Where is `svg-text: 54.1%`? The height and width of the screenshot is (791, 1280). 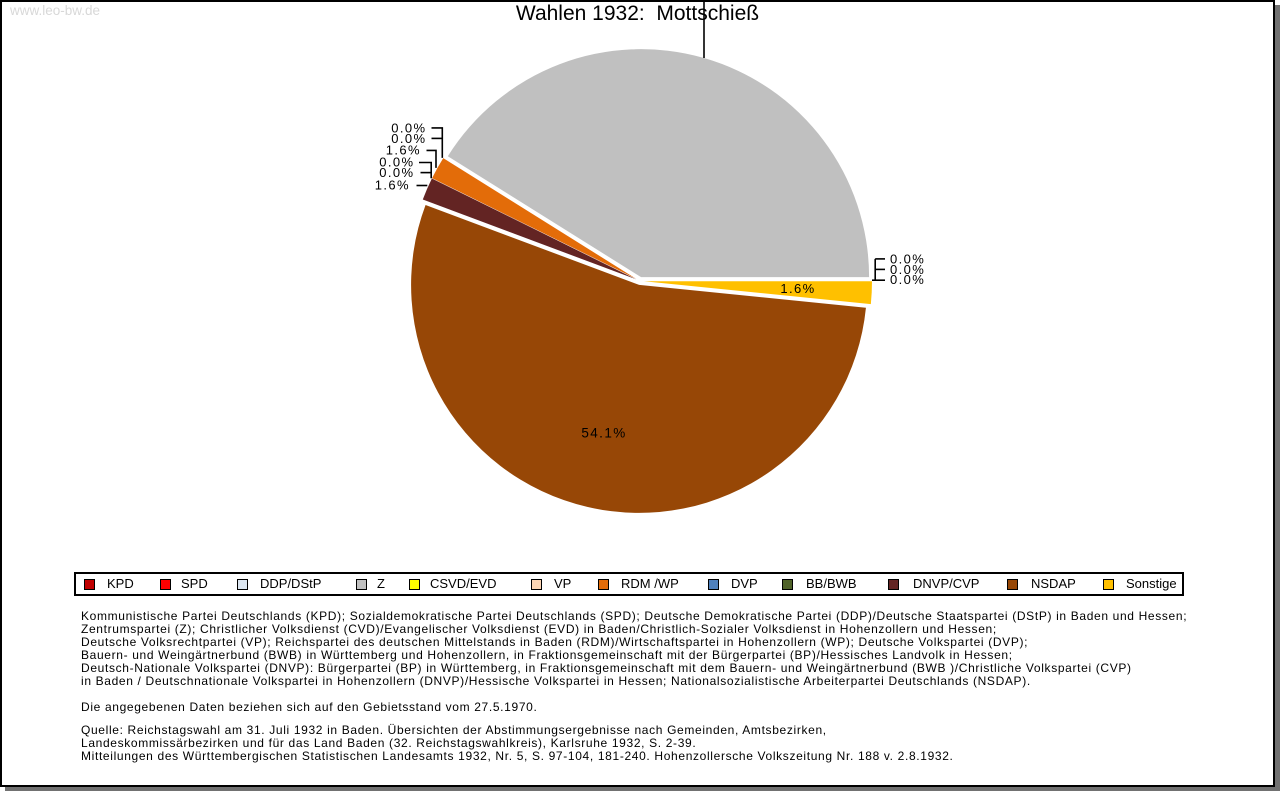
svg-text: 54.1% is located at coordinates (603, 433).